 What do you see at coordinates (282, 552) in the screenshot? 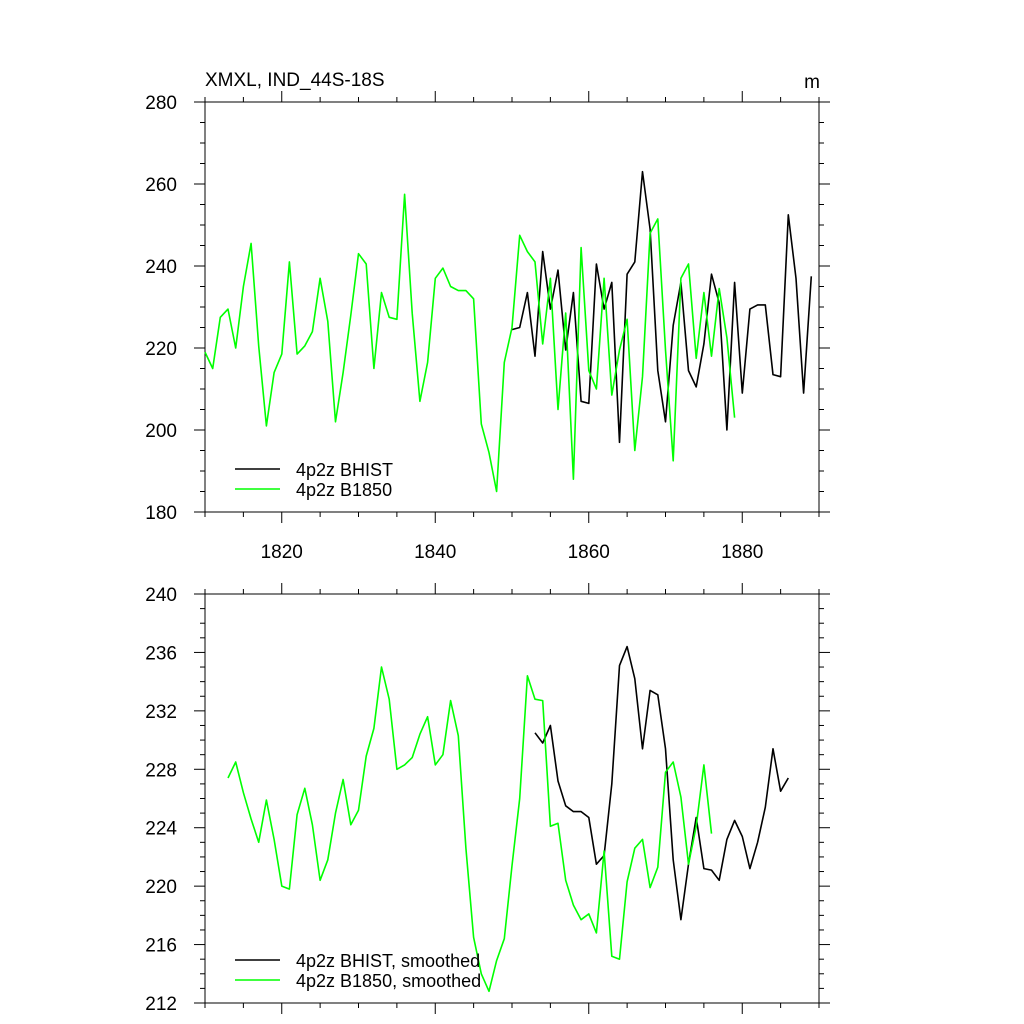
I see `x-tick-label: 1820` at bounding box center [282, 552].